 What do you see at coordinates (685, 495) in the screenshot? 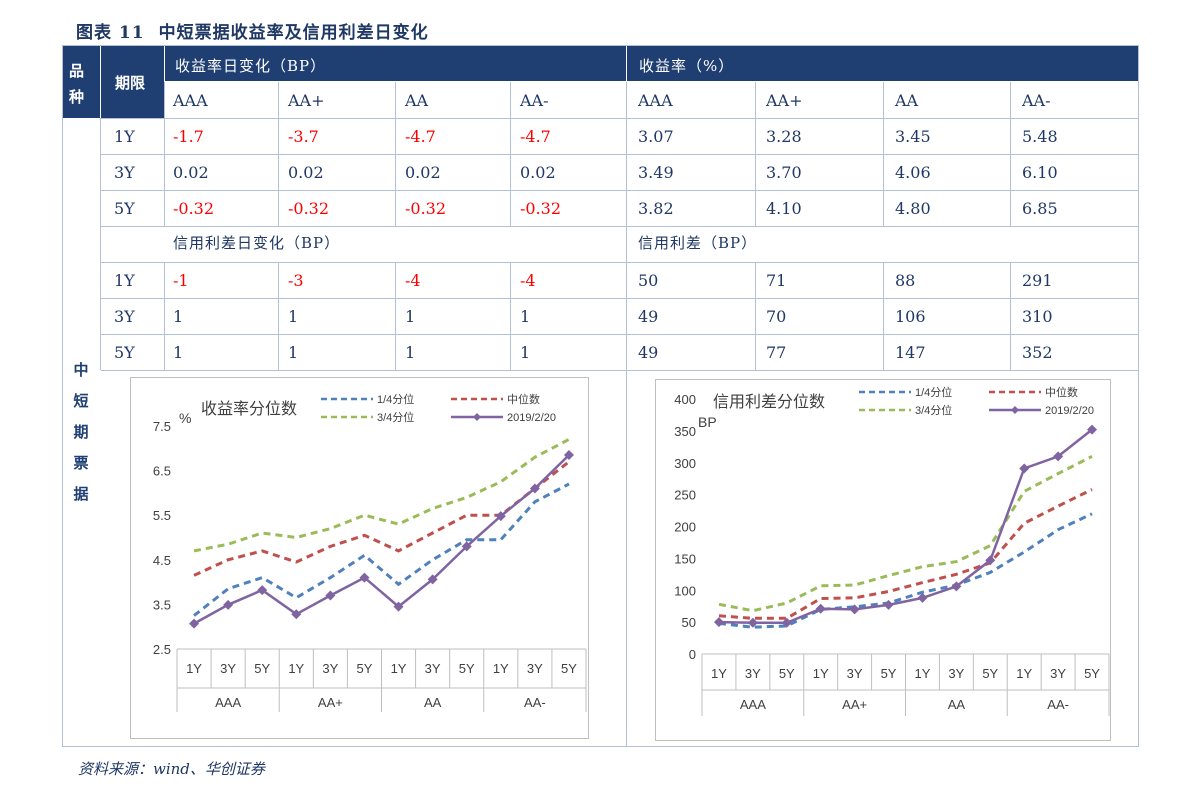
I see `y-tick-label: 250` at bounding box center [685, 495].